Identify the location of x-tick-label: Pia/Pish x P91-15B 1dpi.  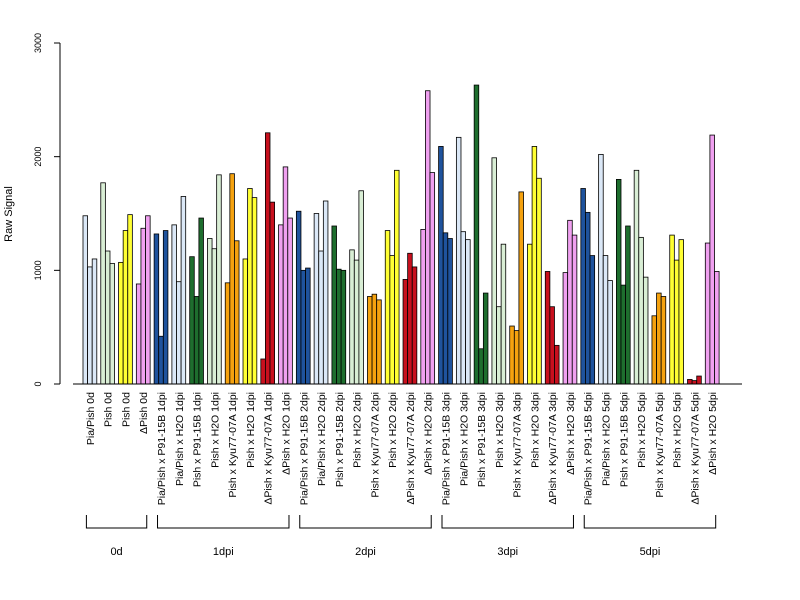
(162, 448).